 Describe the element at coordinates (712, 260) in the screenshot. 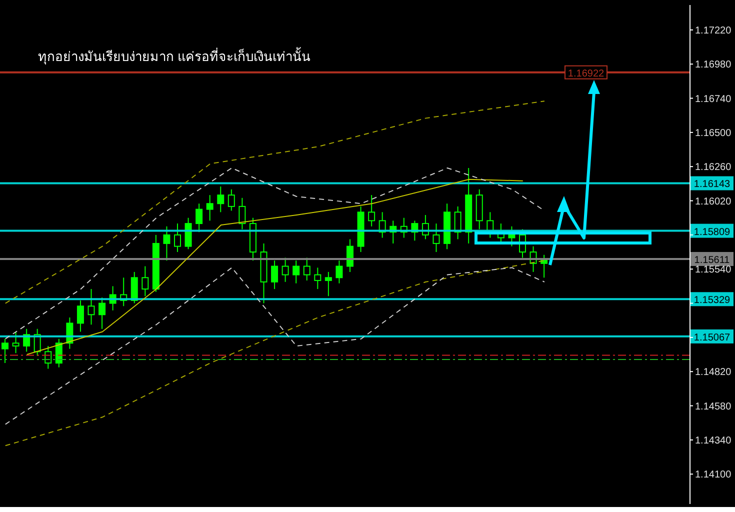

I see `ref-line-label: 1.15611` at that location.